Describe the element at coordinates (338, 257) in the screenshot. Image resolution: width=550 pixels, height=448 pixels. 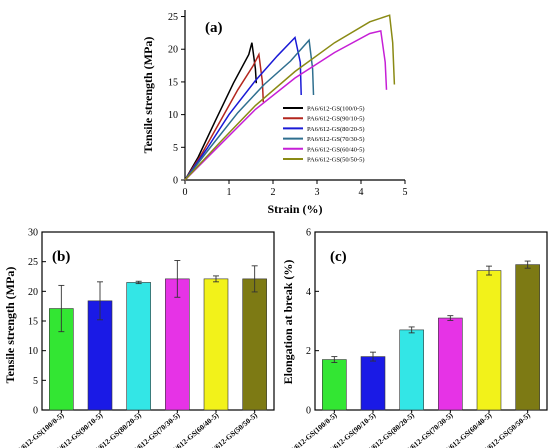
I see `panel-c-label: (c)` at that location.